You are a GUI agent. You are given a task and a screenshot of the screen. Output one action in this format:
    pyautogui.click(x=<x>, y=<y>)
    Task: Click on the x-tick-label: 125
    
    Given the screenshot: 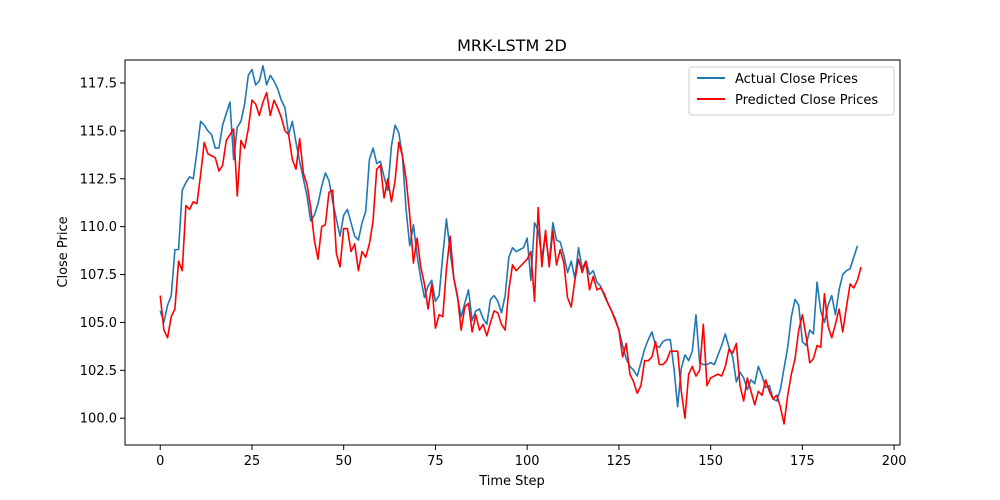 What is the action you would take?
    pyautogui.click(x=619, y=461)
    